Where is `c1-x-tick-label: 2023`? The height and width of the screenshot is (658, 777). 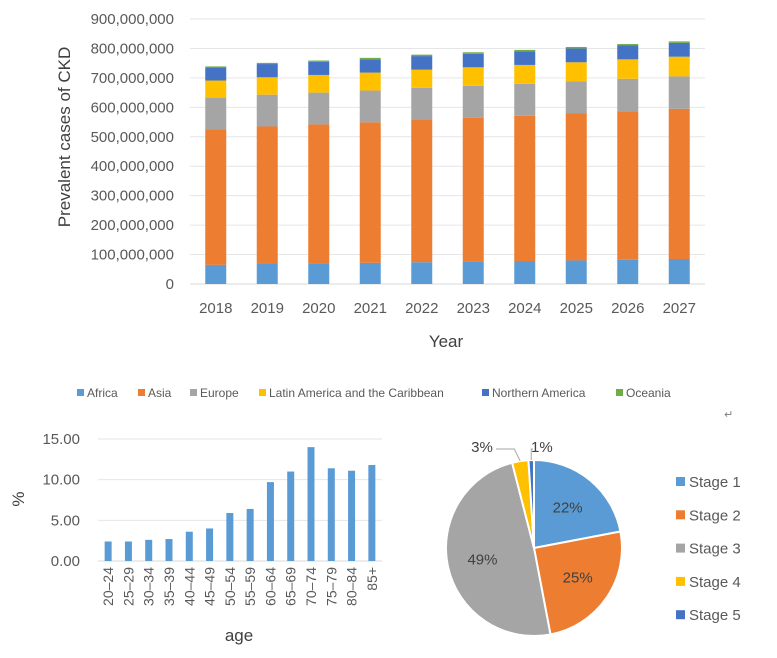
c1-x-tick-label: 2023 is located at coordinates (473, 308).